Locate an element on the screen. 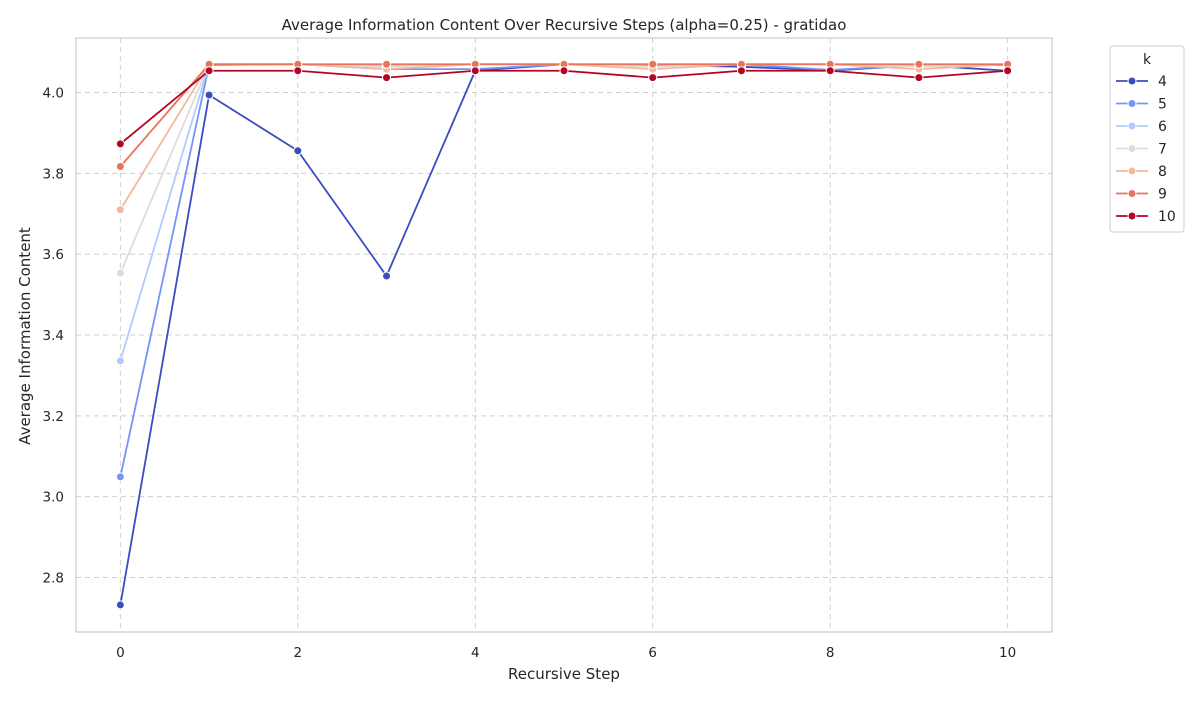 The width and height of the screenshot is (1200, 704). y-tick-label: 3.8 is located at coordinates (53, 174).